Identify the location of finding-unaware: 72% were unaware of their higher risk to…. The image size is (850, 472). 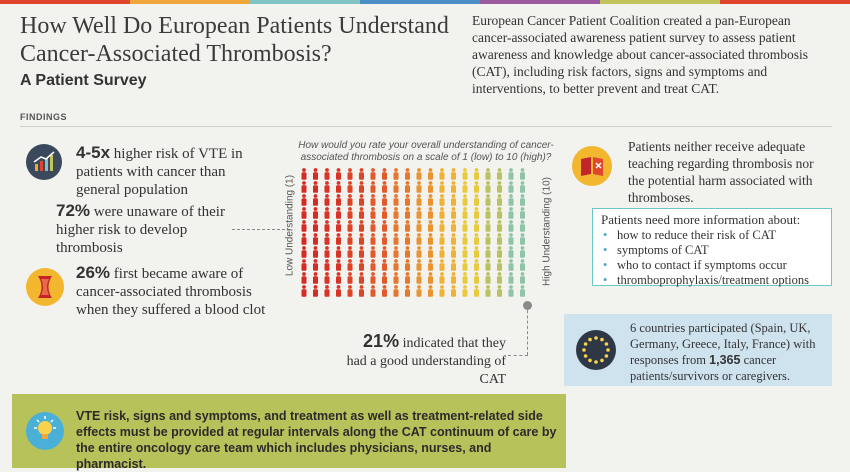
(140, 229).